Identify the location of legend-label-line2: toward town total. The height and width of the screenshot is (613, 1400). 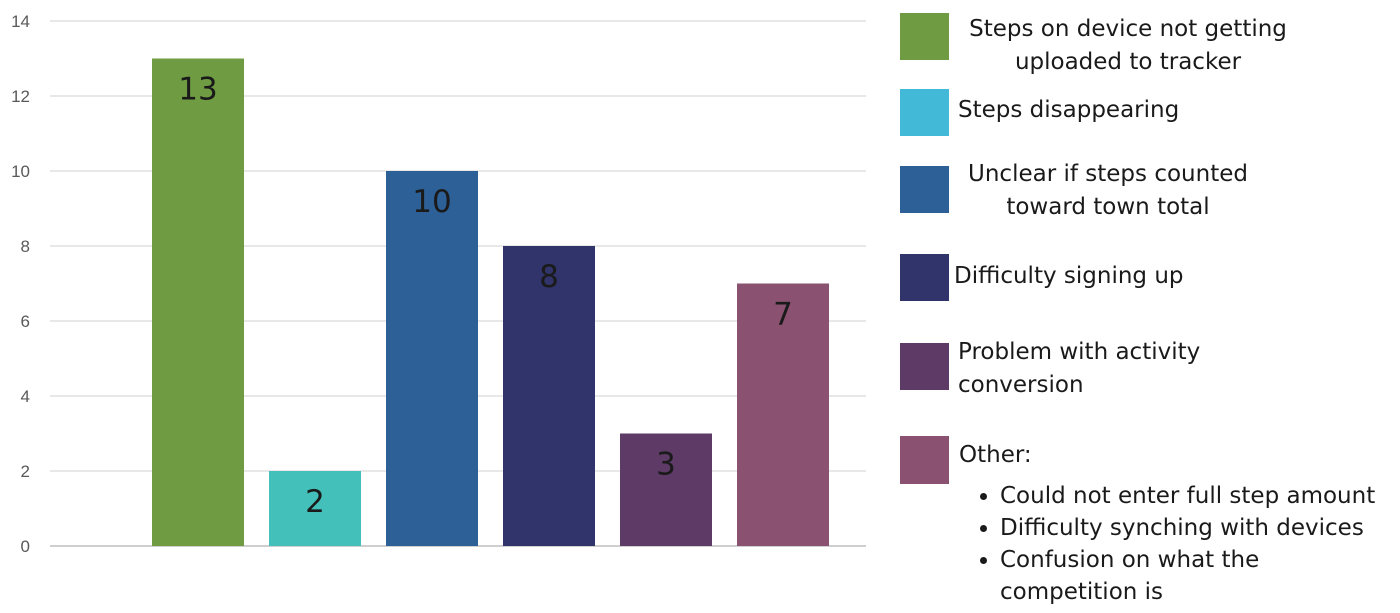
(1108, 207).